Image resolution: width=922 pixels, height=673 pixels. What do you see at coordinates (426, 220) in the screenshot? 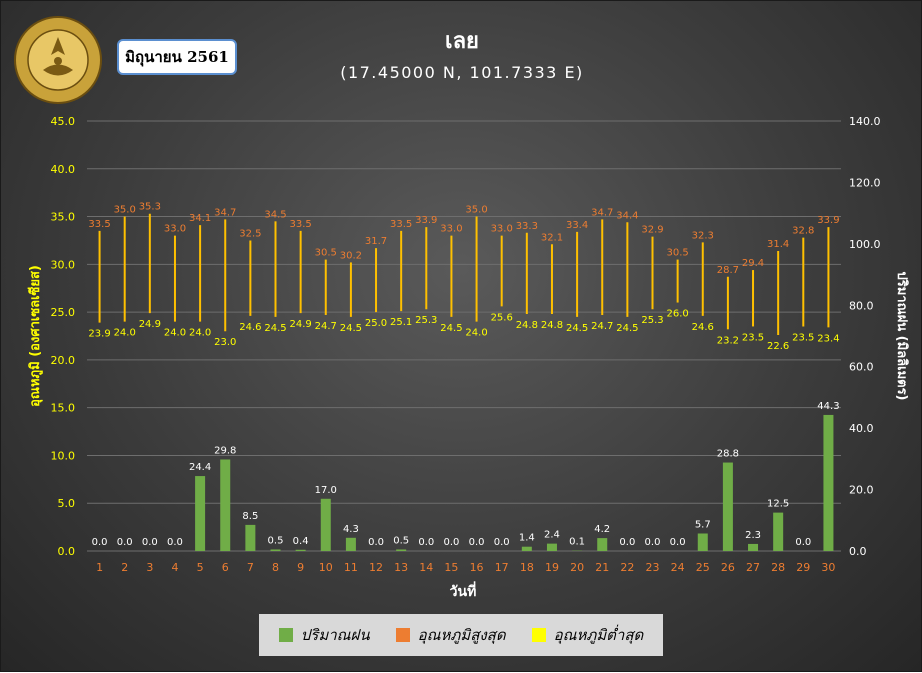
I see `tmax-data-label: 33.9` at bounding box center [426, 220].